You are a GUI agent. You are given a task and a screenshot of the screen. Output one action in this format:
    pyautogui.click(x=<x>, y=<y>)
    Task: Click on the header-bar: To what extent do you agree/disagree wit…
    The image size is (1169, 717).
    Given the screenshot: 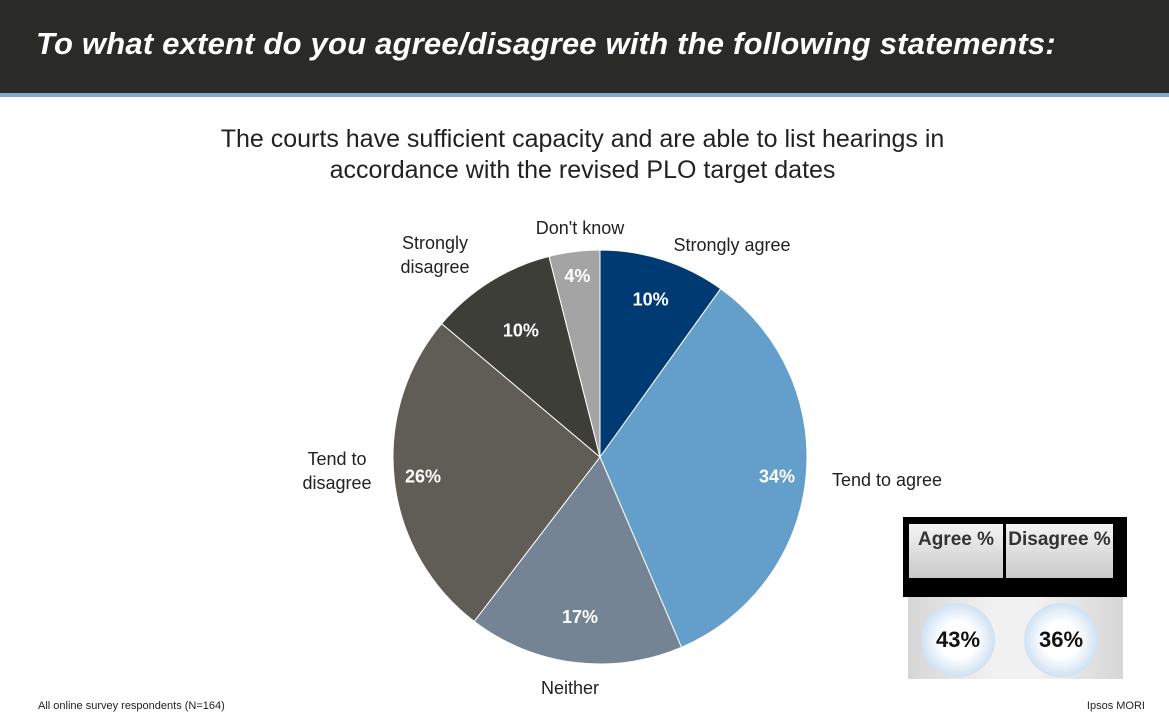 What is the action you would take?
    pyautogui.click(x=584, y=48)
    